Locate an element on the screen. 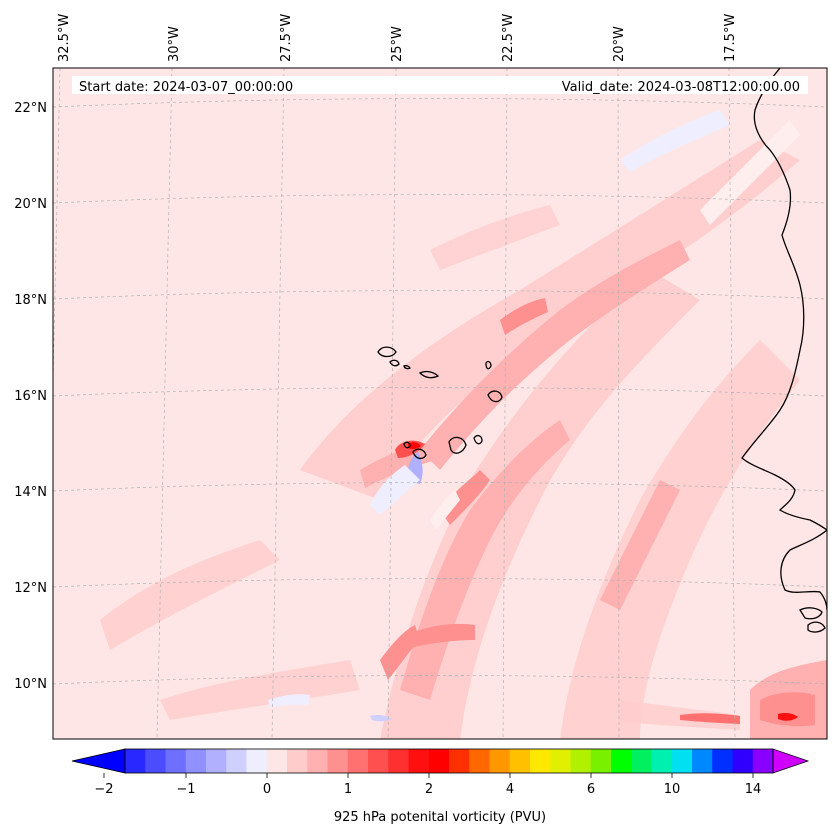 The width and height of the screenshot is (837, 836). lon-label: 27.5°W is located at coordinates (286, 38).